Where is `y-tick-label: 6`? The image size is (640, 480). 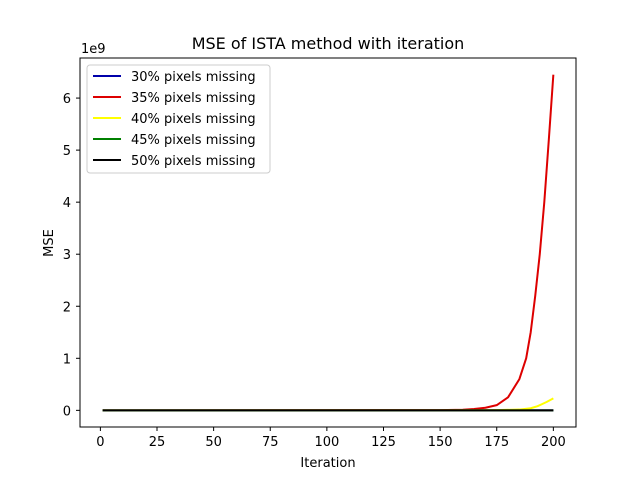
y-tick-label: 6 is located at coordinates (67, 99).